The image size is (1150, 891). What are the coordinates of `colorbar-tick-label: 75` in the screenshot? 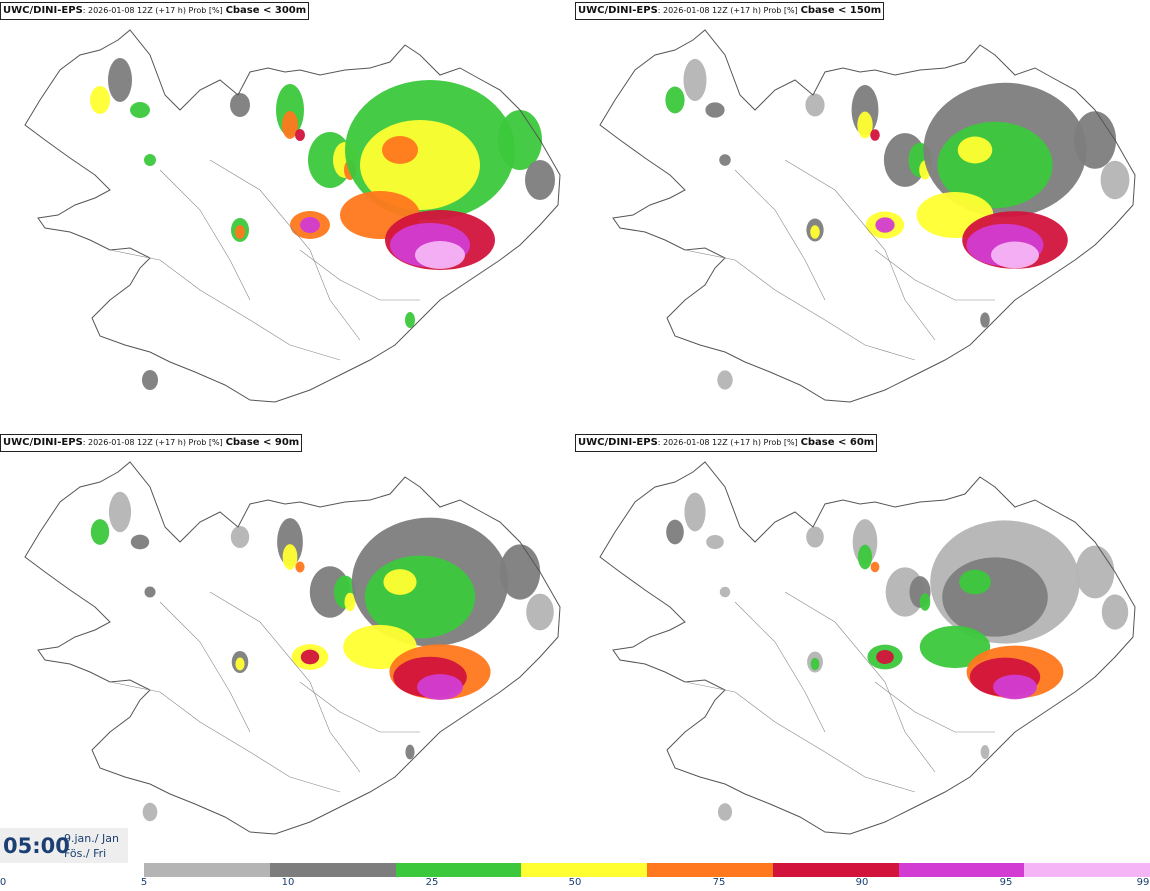 It's located at (719, 882).